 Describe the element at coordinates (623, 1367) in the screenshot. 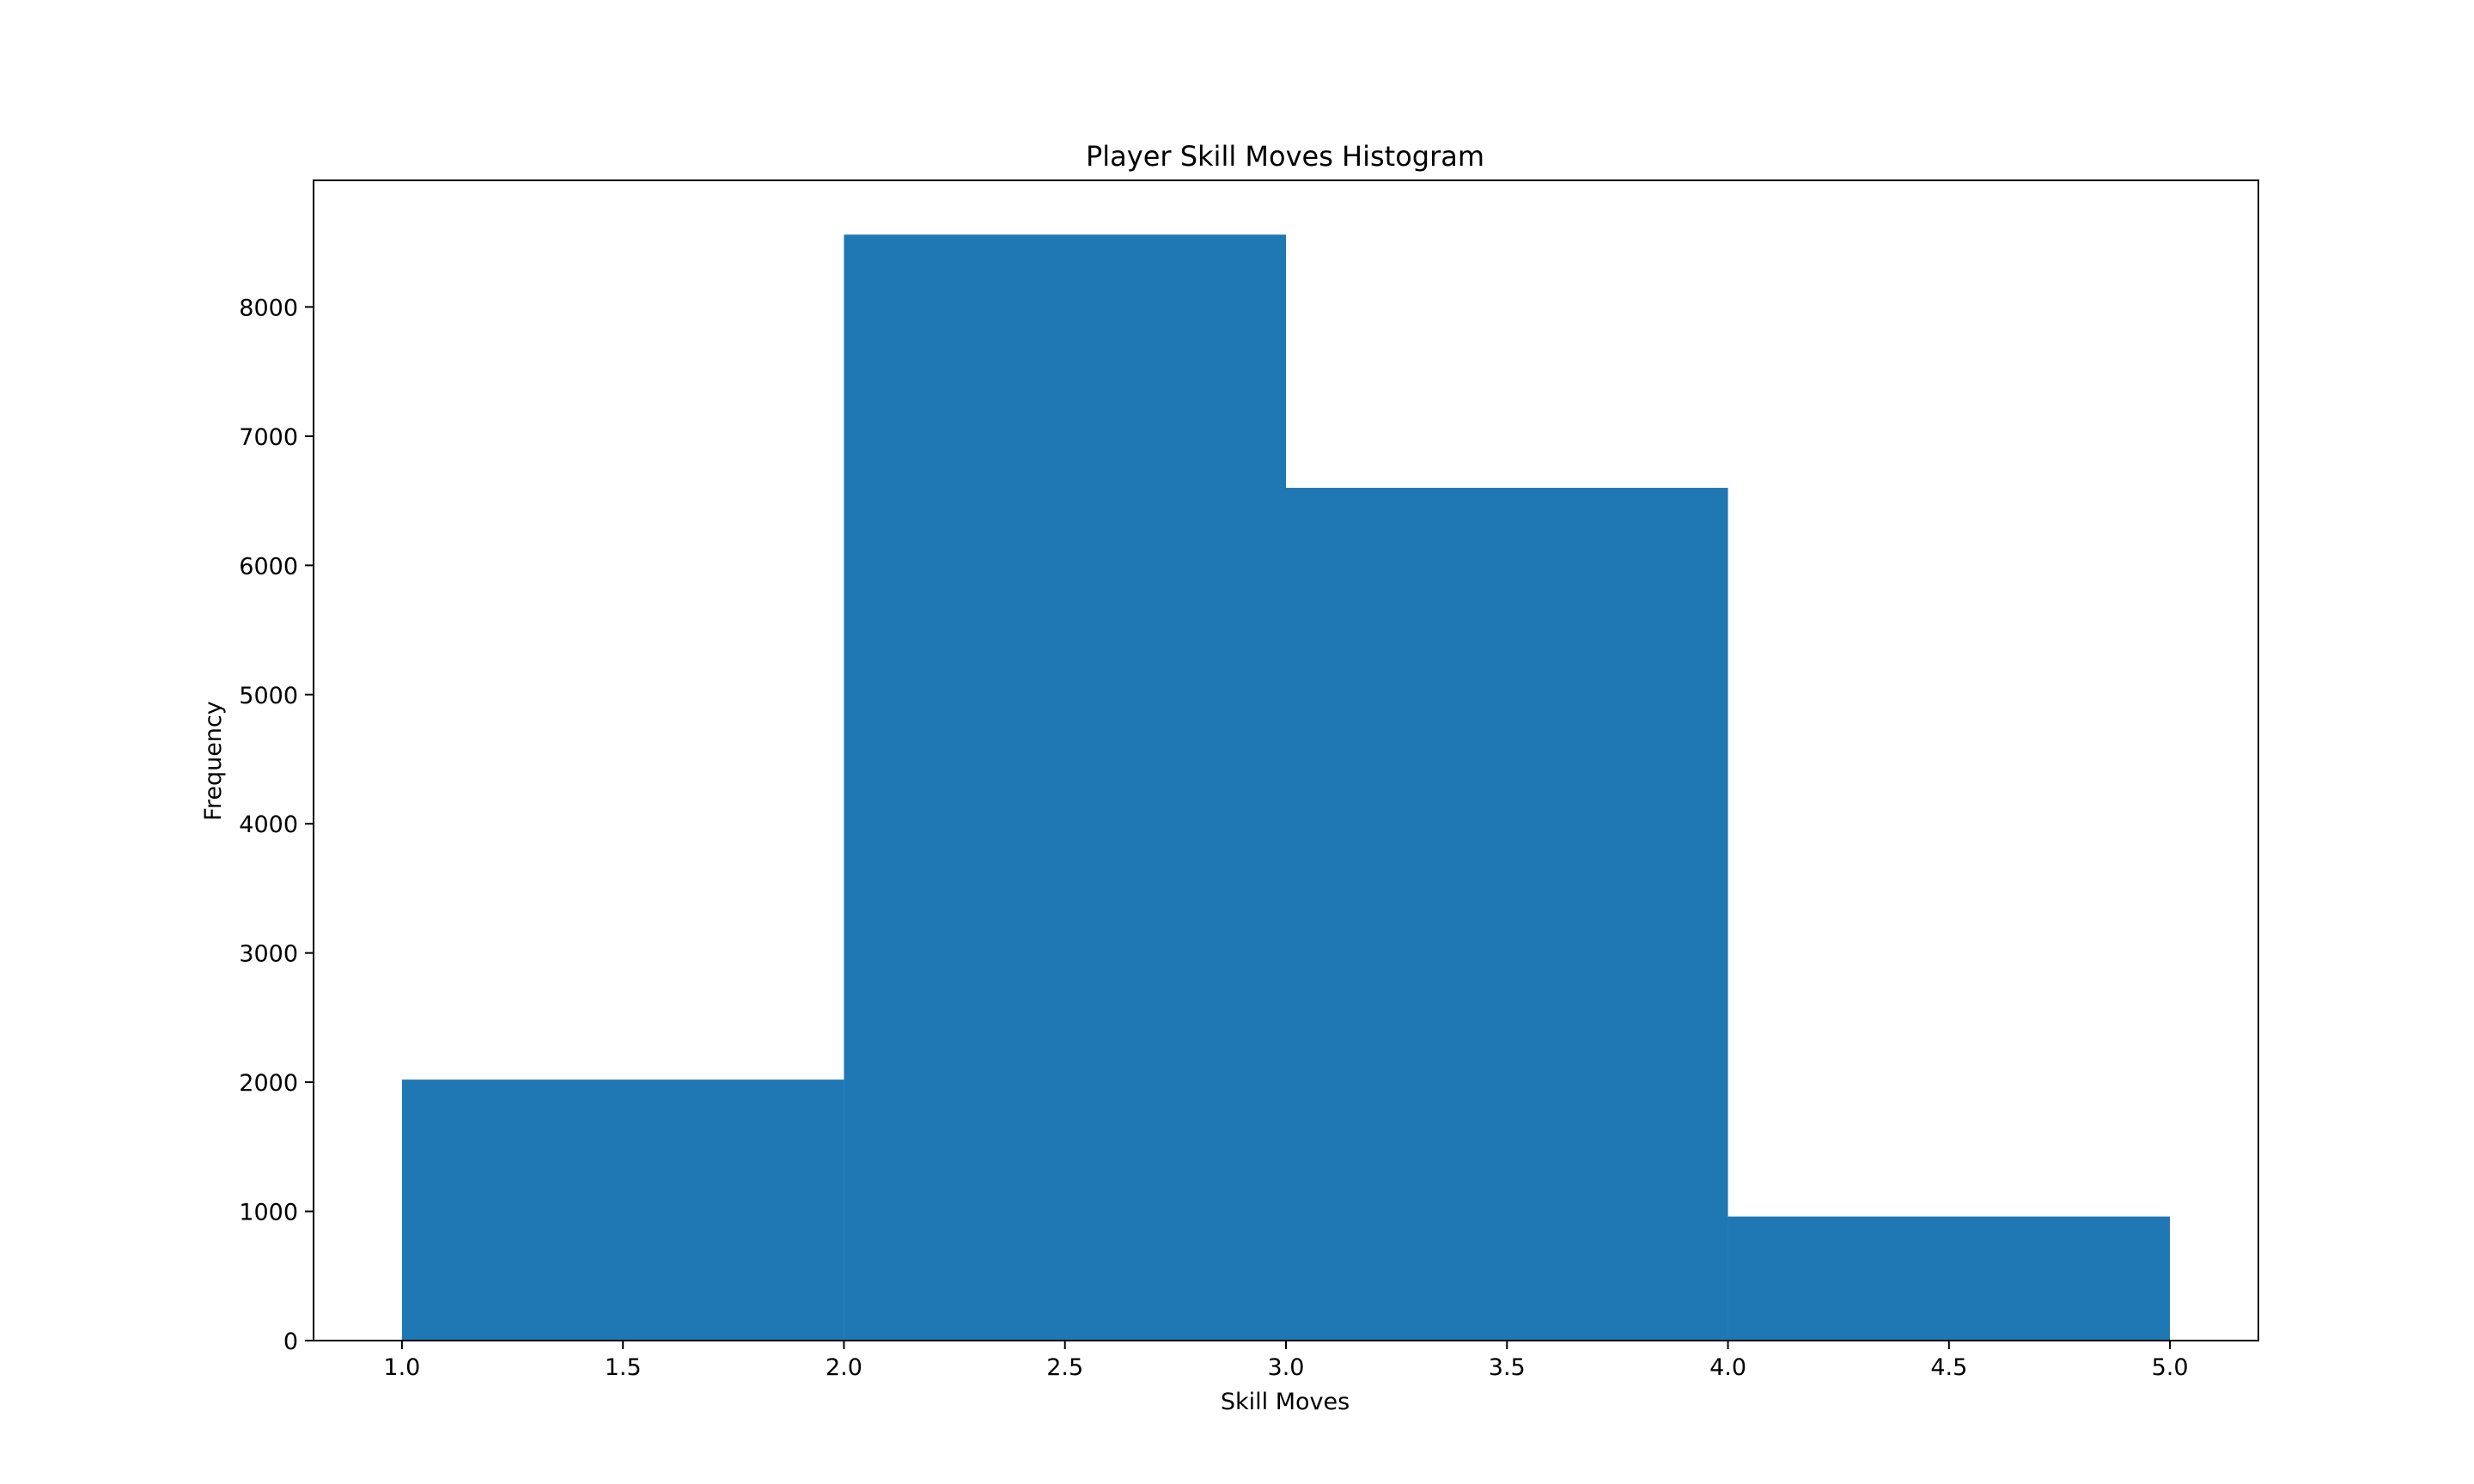

I see `x-tick-label: 1.5` at that location.